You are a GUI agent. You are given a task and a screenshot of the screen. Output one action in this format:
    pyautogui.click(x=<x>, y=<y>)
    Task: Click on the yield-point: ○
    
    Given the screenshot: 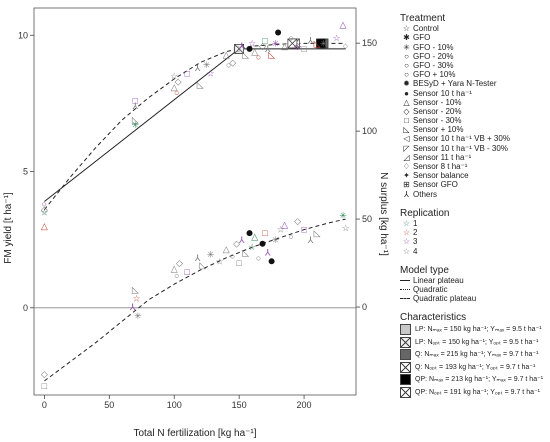 What is the action you would take?
    pyautogui.click(x=228, y=65)
    